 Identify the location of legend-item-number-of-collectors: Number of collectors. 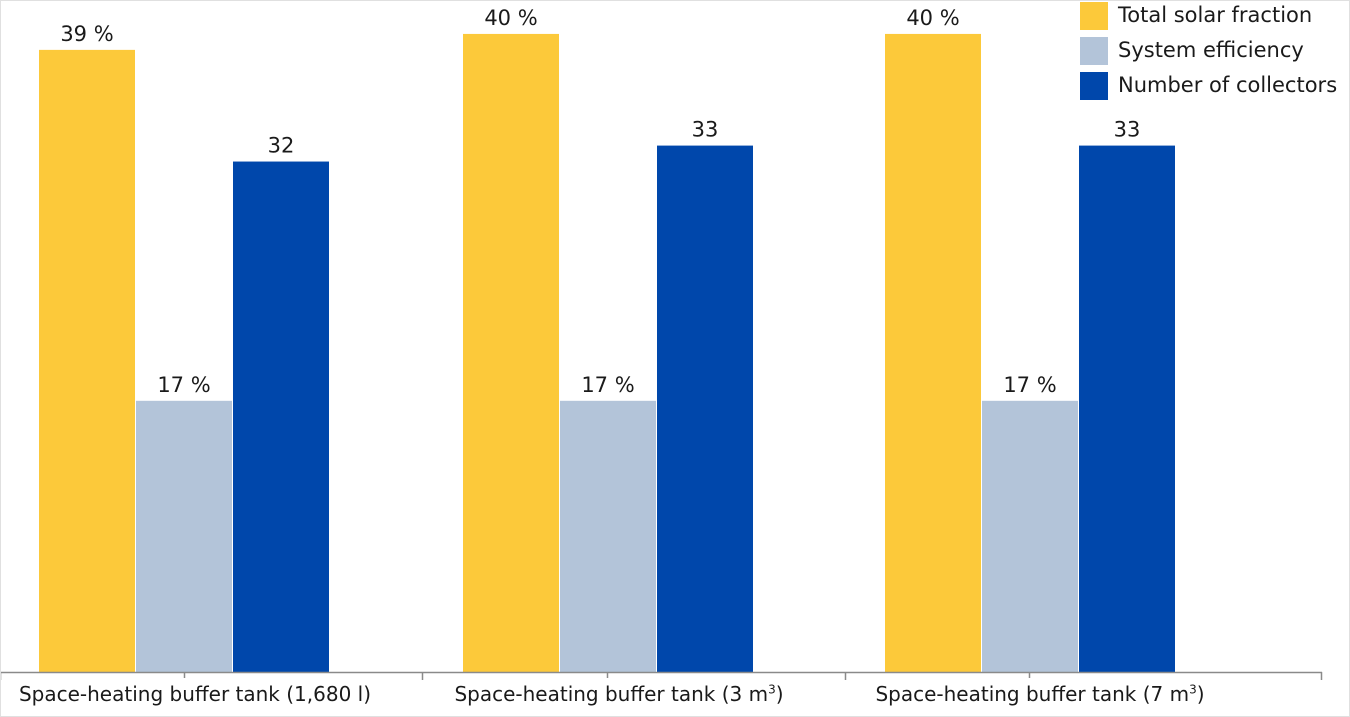
(1215, 86).